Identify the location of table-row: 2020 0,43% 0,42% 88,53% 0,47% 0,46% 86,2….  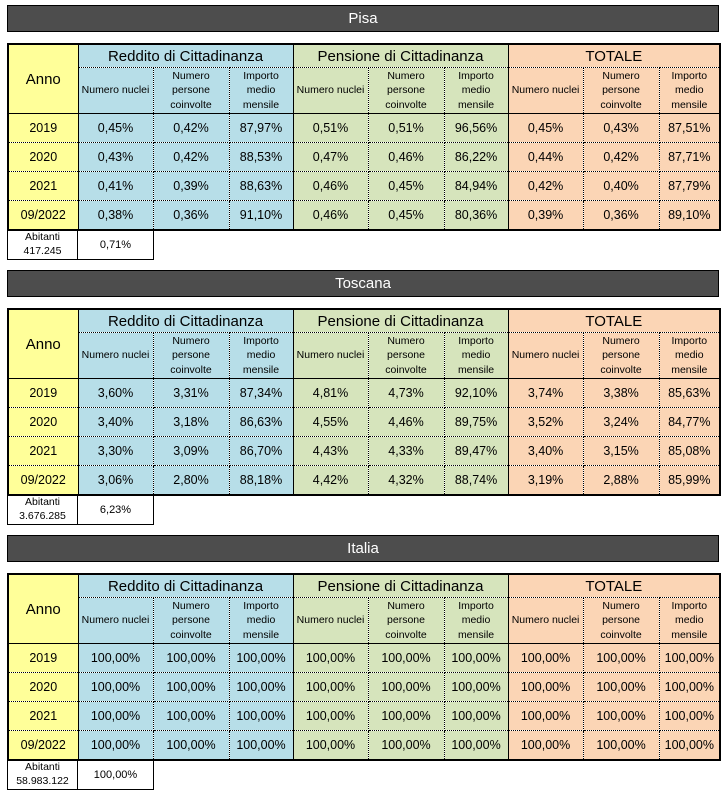
(364, 157).